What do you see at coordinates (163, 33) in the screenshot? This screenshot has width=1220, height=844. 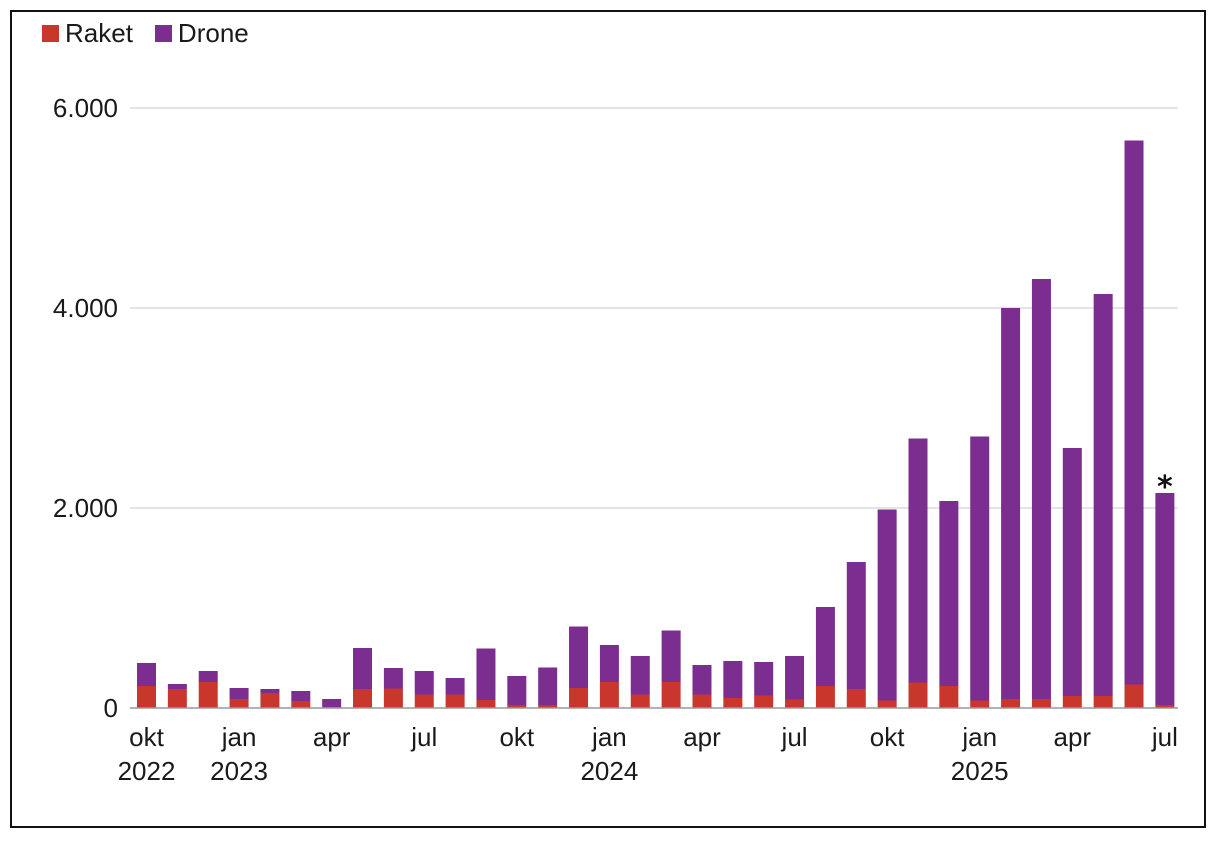 I see `legend-swatch-drone` at bounding box center [163, 33].